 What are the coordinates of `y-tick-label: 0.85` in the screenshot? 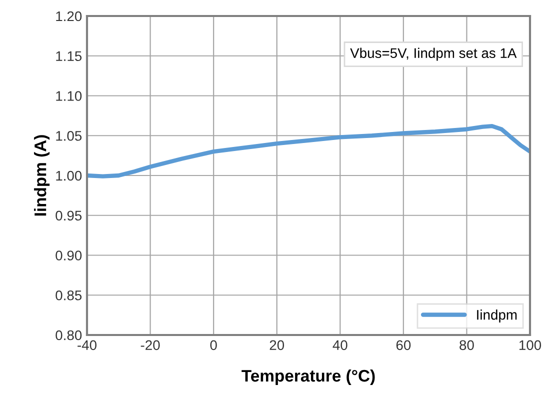 It's located at (69, 295).